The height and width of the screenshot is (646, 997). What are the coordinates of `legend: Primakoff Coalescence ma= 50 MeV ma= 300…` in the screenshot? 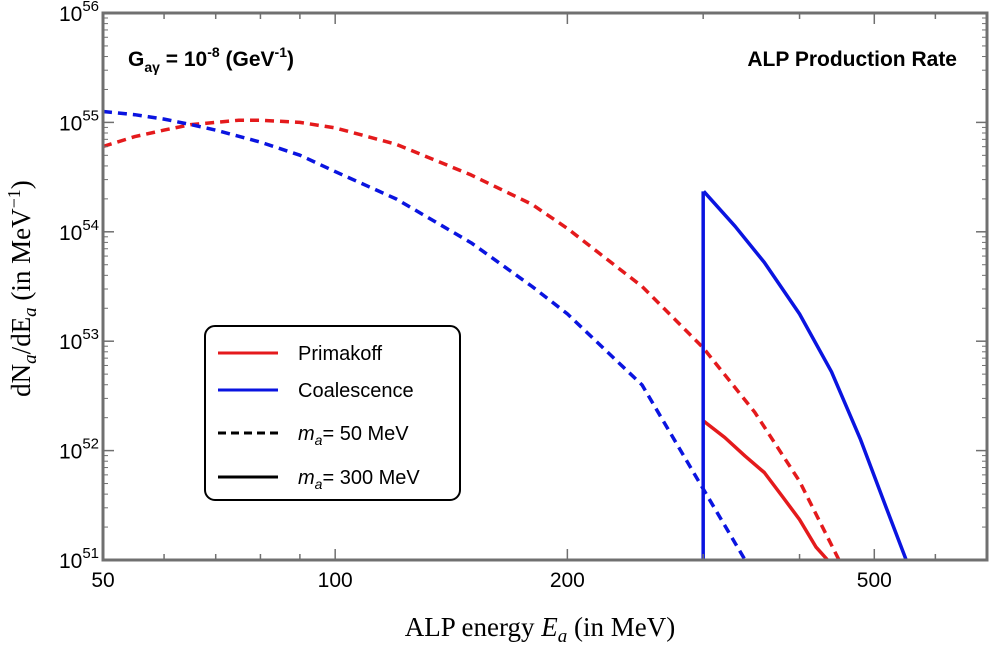 It's located at (332, 413).